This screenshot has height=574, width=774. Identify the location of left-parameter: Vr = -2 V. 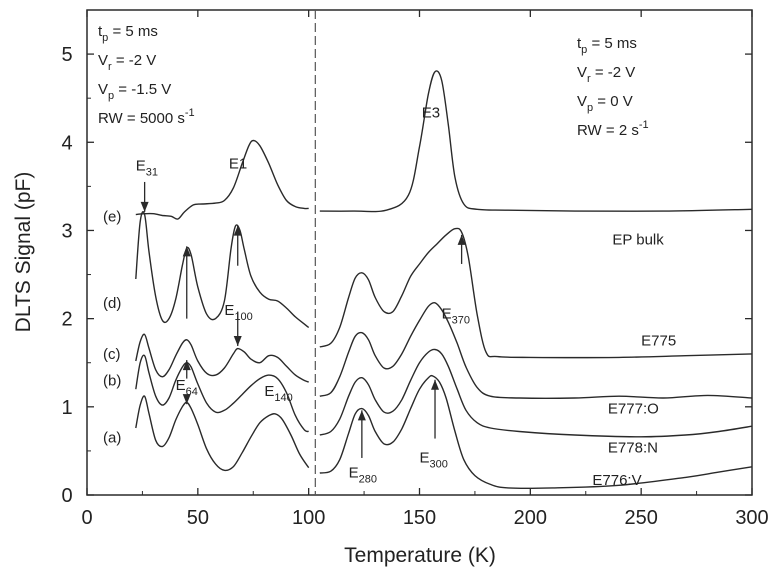
(127, 62).